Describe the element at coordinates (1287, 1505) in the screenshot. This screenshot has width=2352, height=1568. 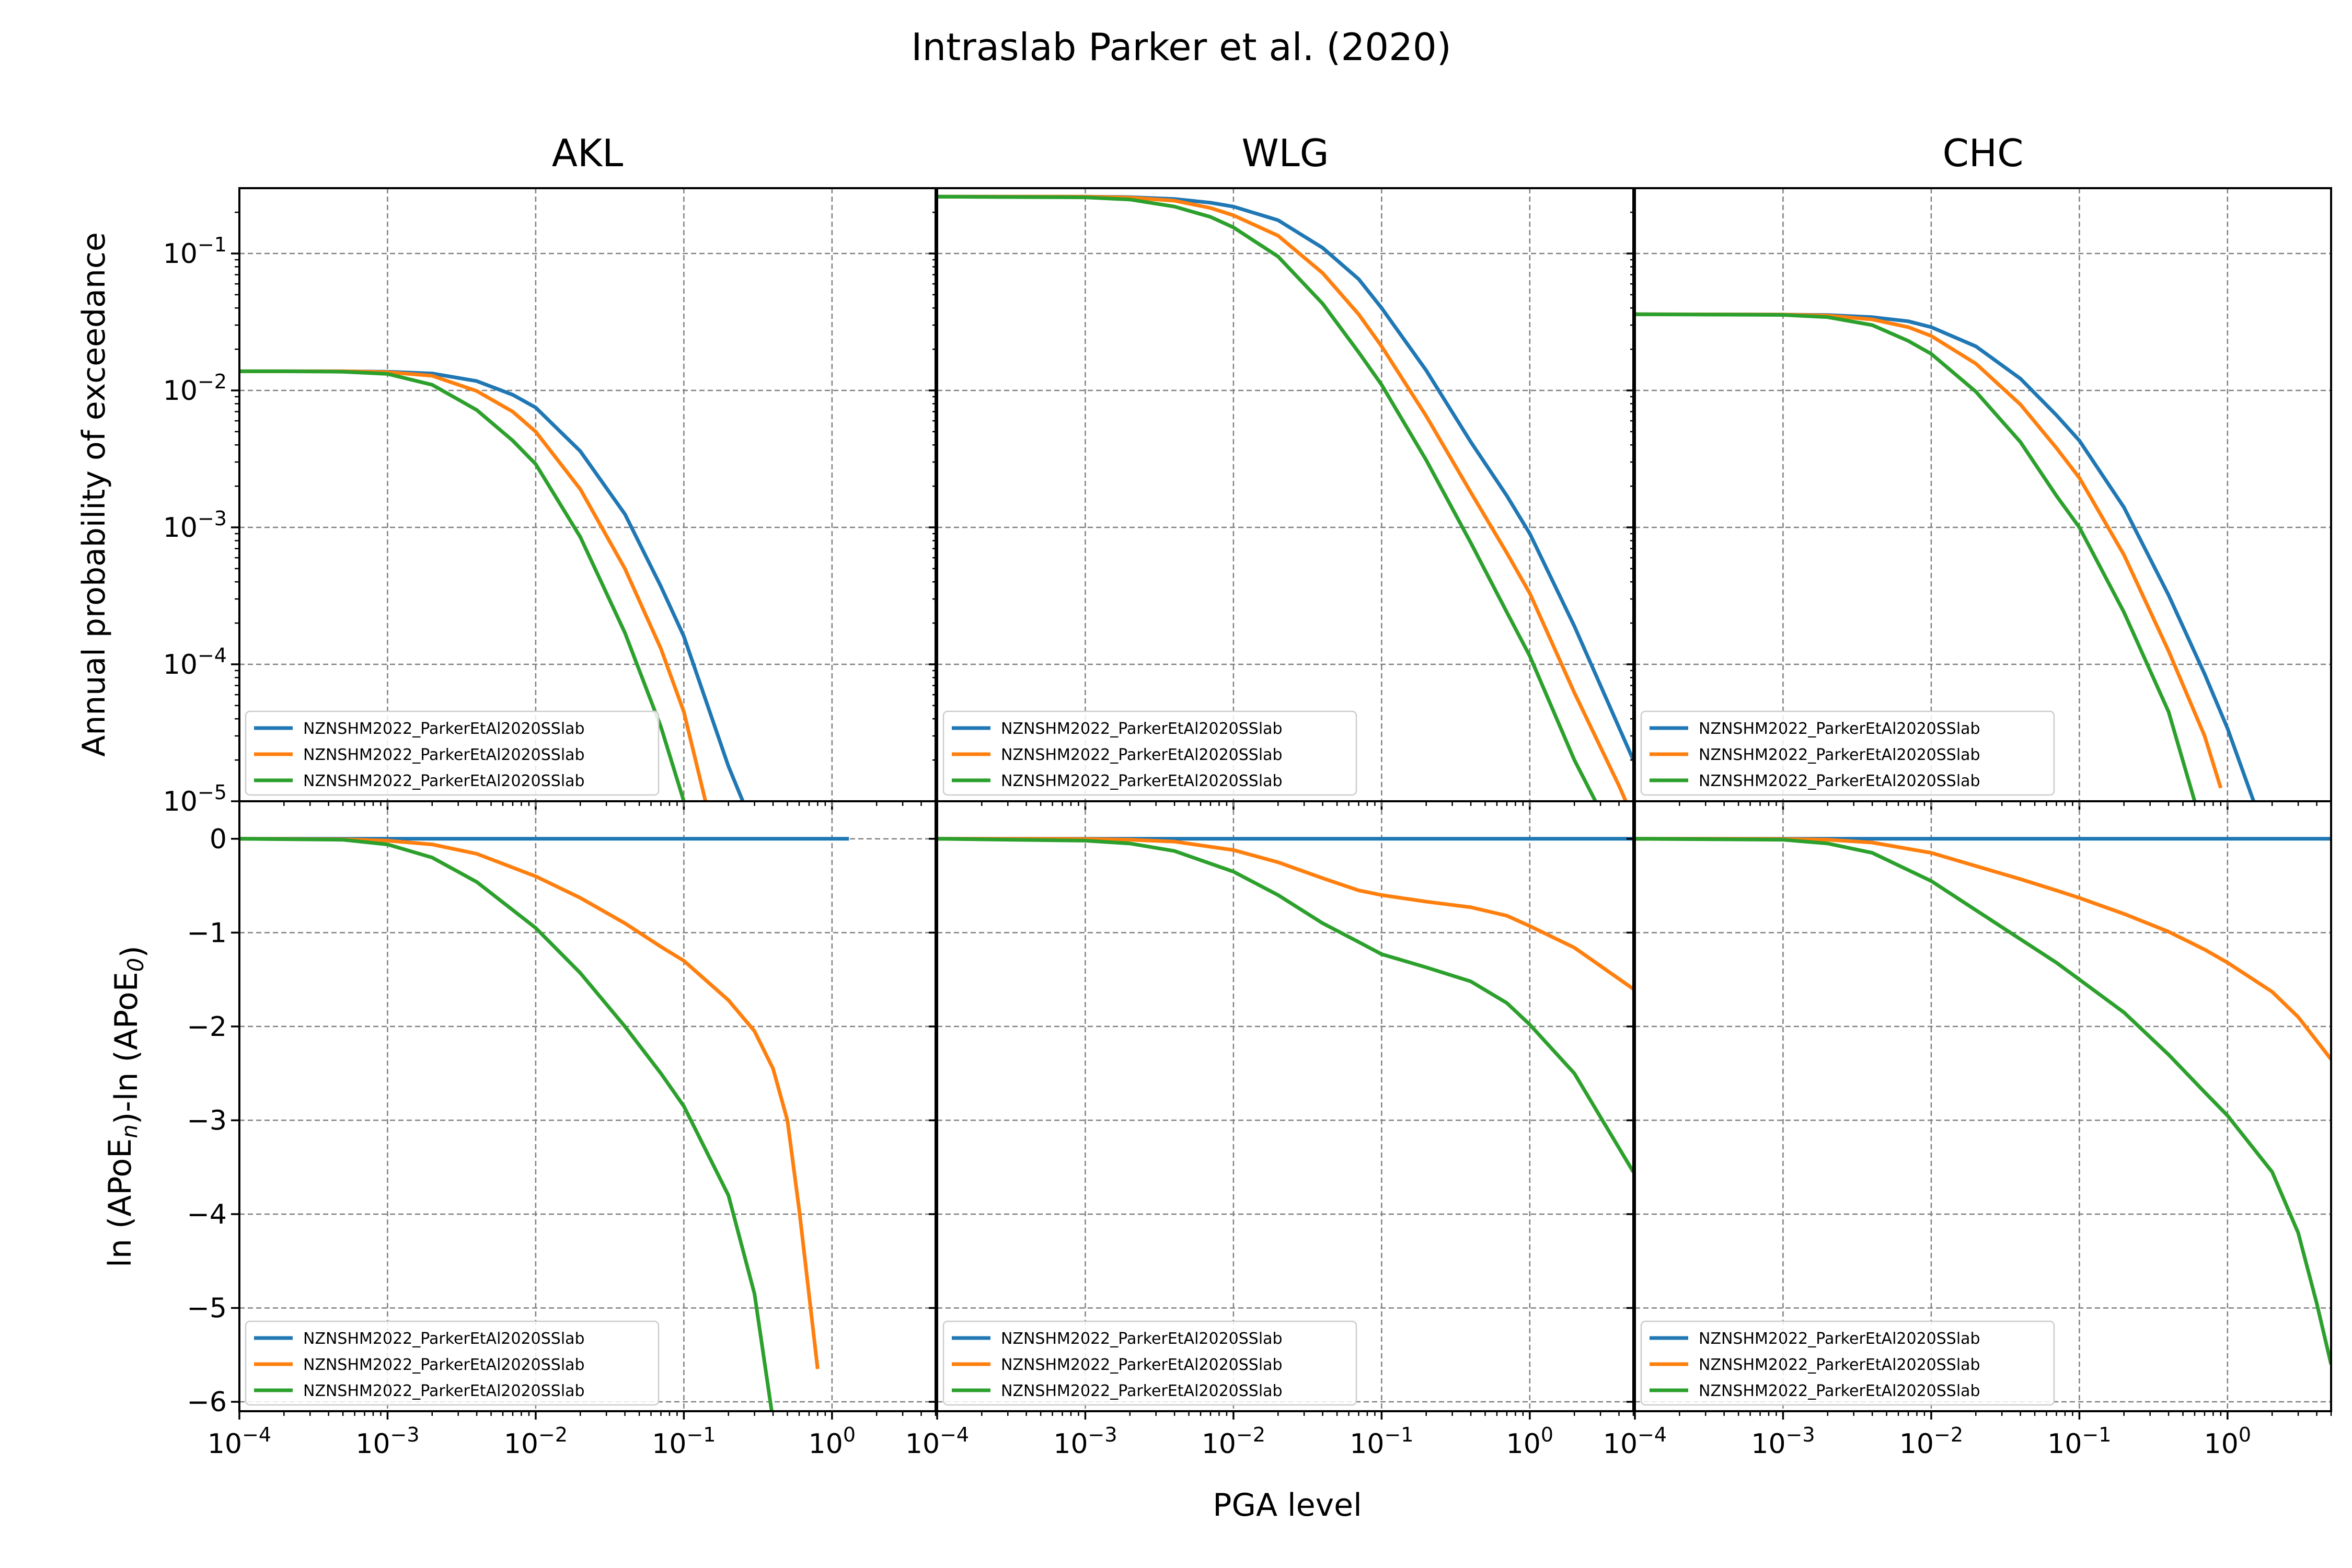
I see `x-axis-title: PGA level` at that location.